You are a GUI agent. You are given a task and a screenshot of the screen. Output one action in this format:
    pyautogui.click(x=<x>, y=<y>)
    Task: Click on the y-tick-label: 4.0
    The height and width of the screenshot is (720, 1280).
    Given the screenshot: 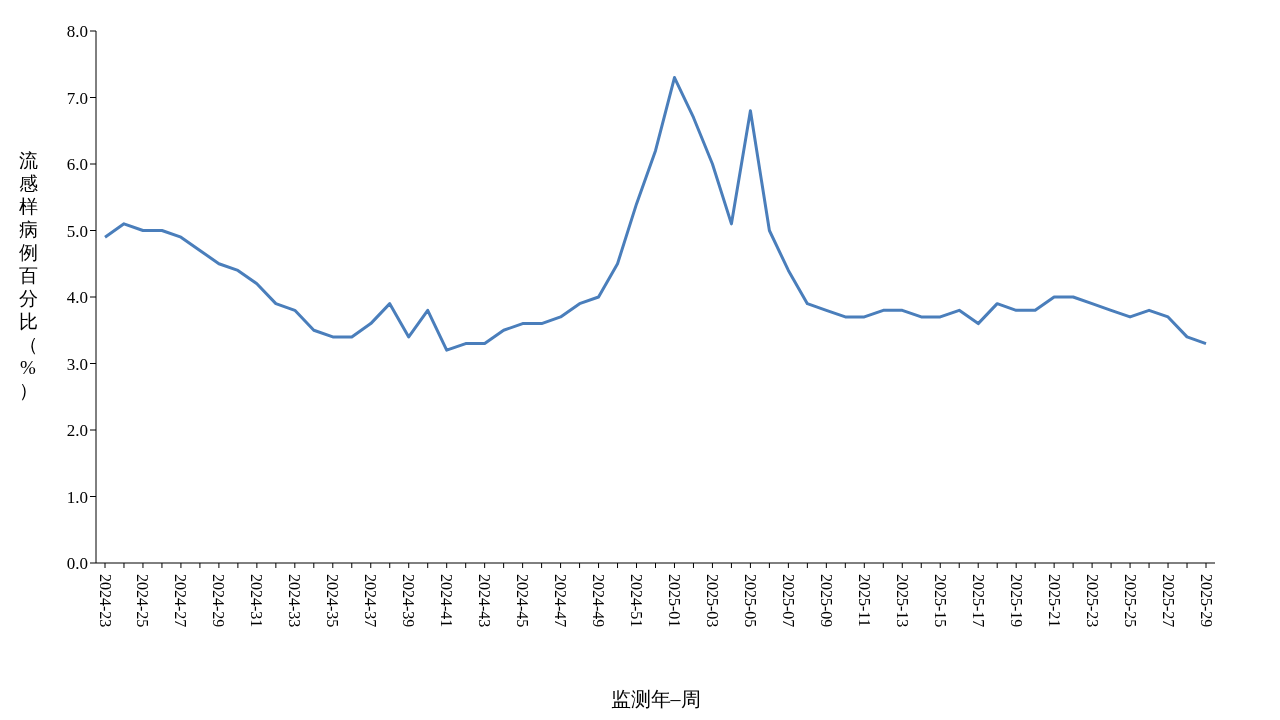 What is the action you would take?
    pyautogui.click(x=77, y=298)
    